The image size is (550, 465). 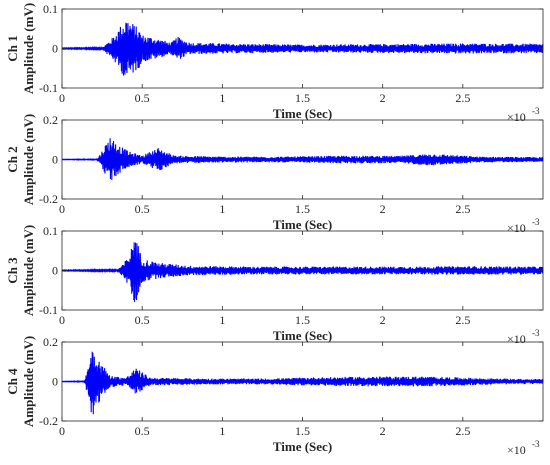 I want to click on channel-label: Ch 2, so click(x=12, y=159).